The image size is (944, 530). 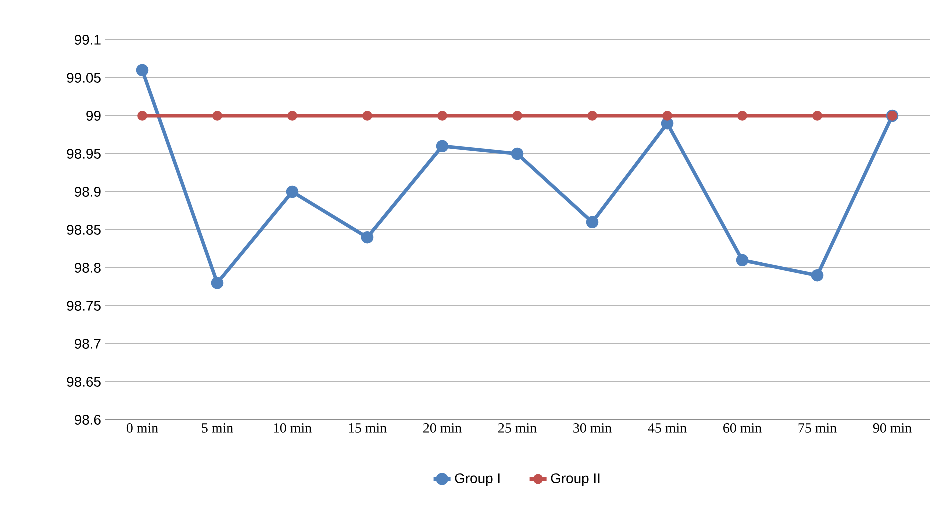 What do you see at coordinates (87, 344) in the screenshot?
I see `y-tick-label: 98.7` at bounding box center [87, 344].